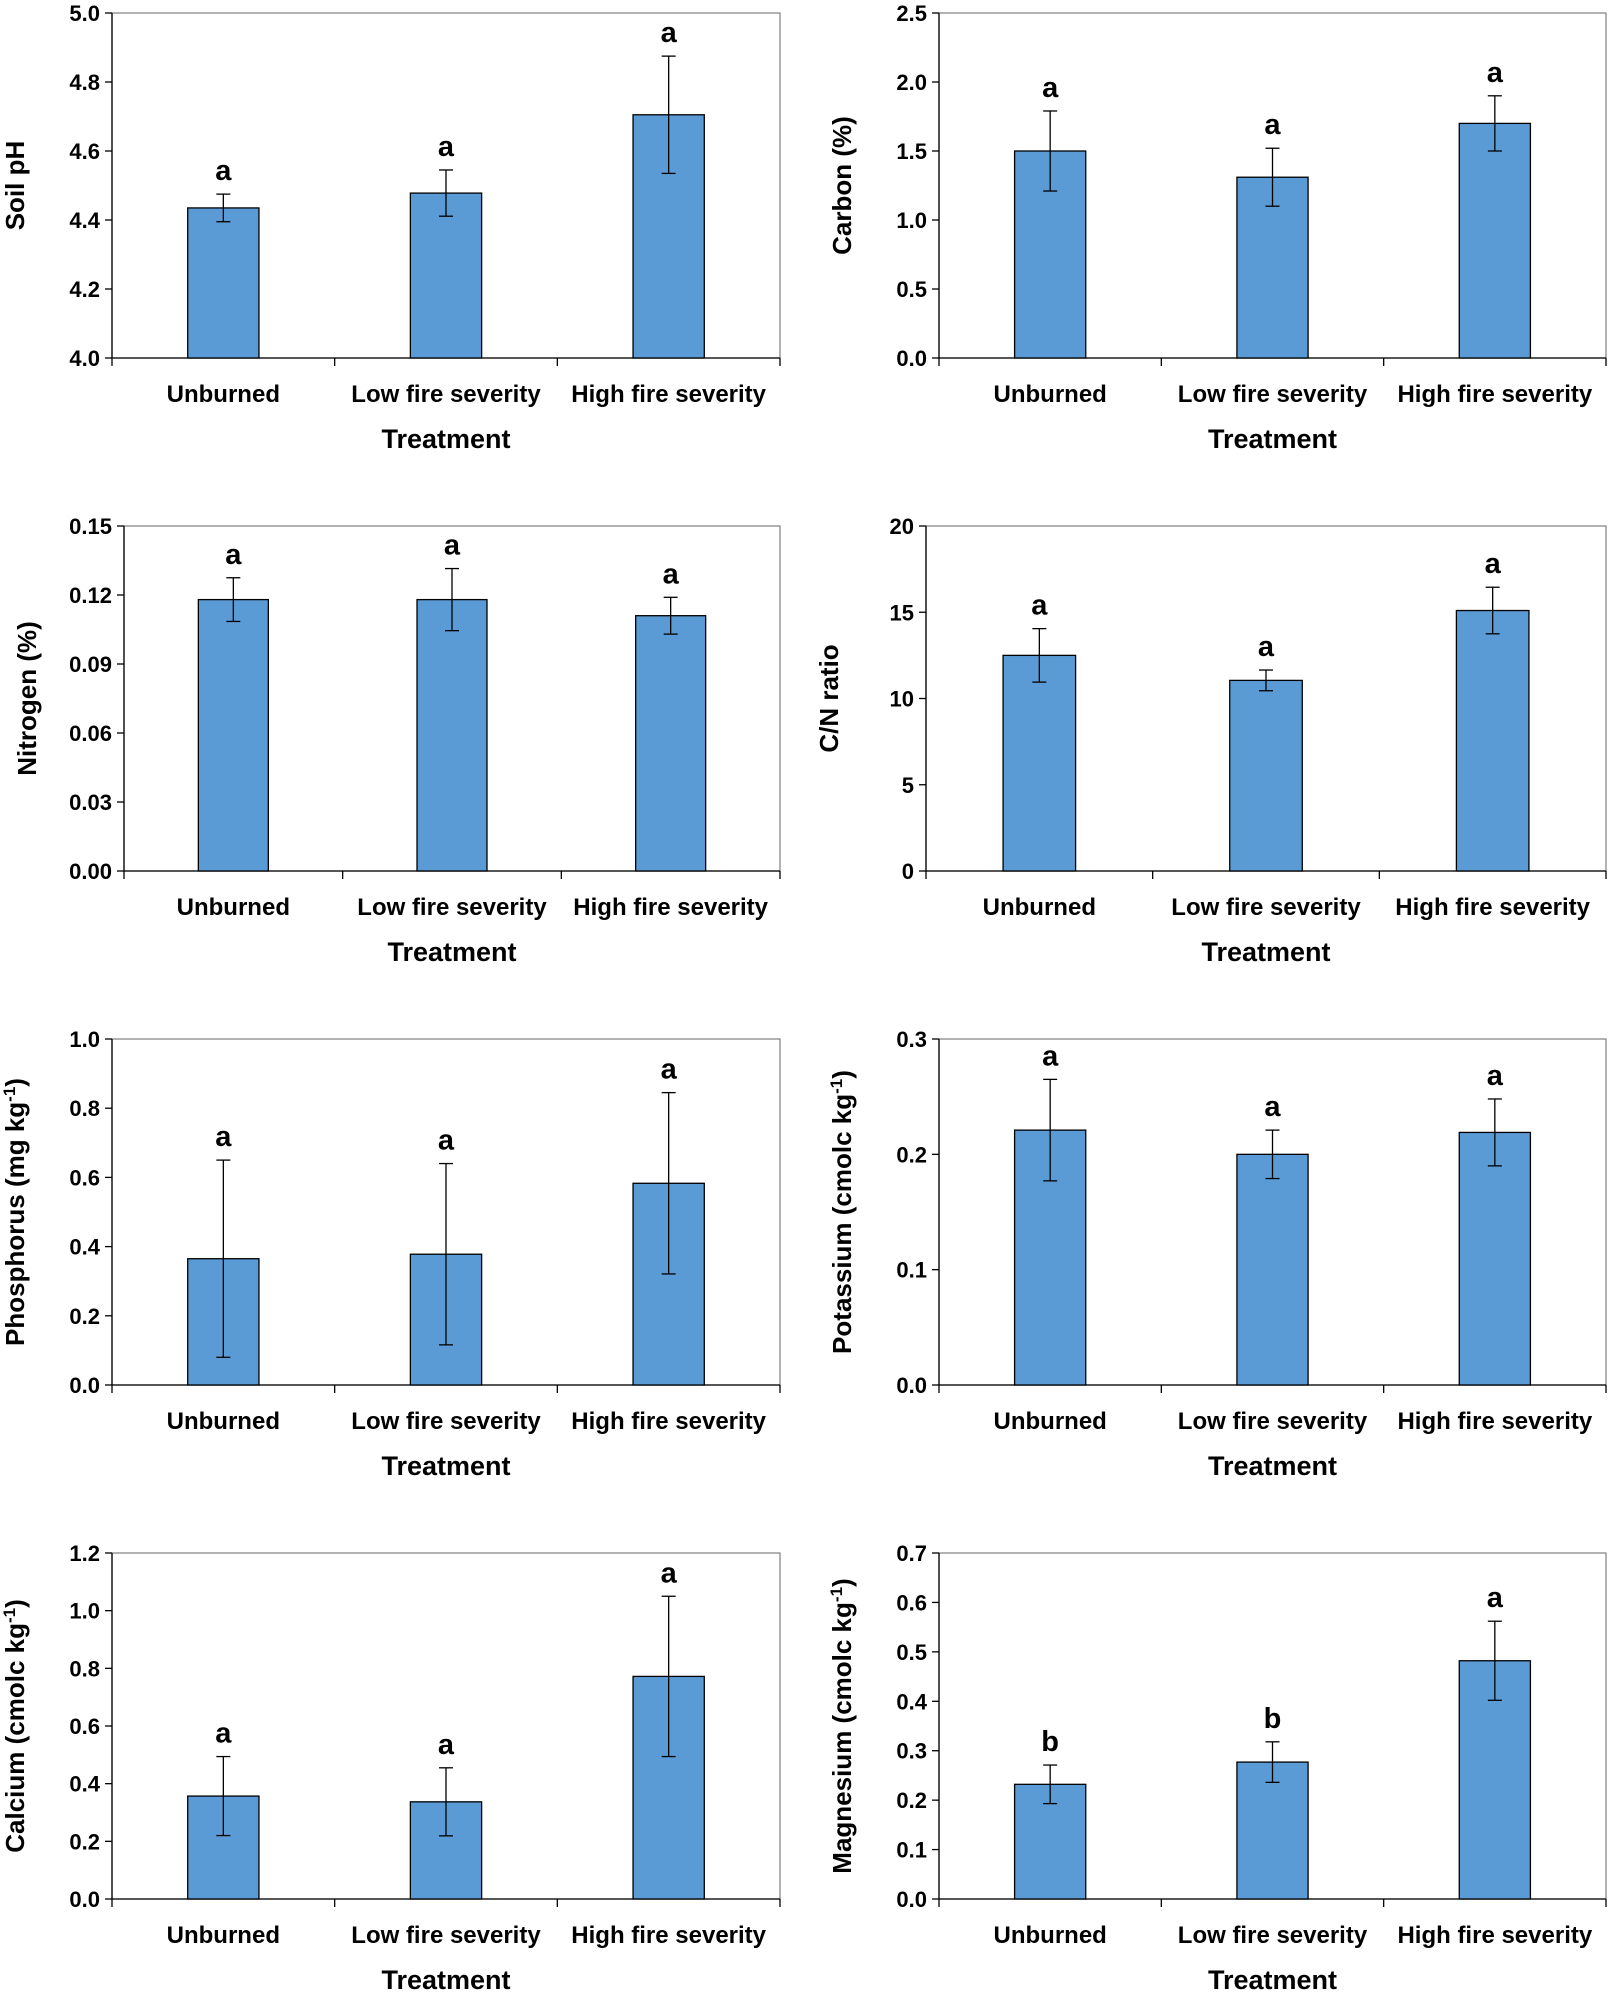 The width and height of the screenshot is (1611, 1992). I want to click on y-axis-title: Phosphorus (mg kg-1), so click(15, 1212).